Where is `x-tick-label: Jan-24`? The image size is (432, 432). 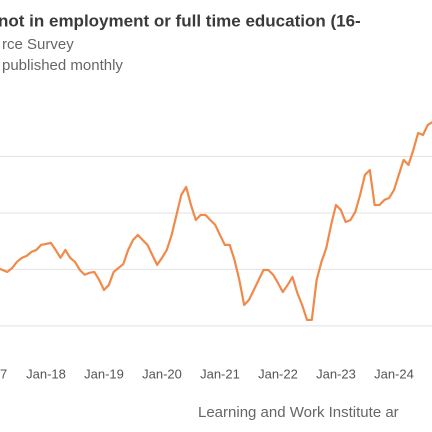 x-tick-label: Jan-24 is located at coordinates (394, 373).